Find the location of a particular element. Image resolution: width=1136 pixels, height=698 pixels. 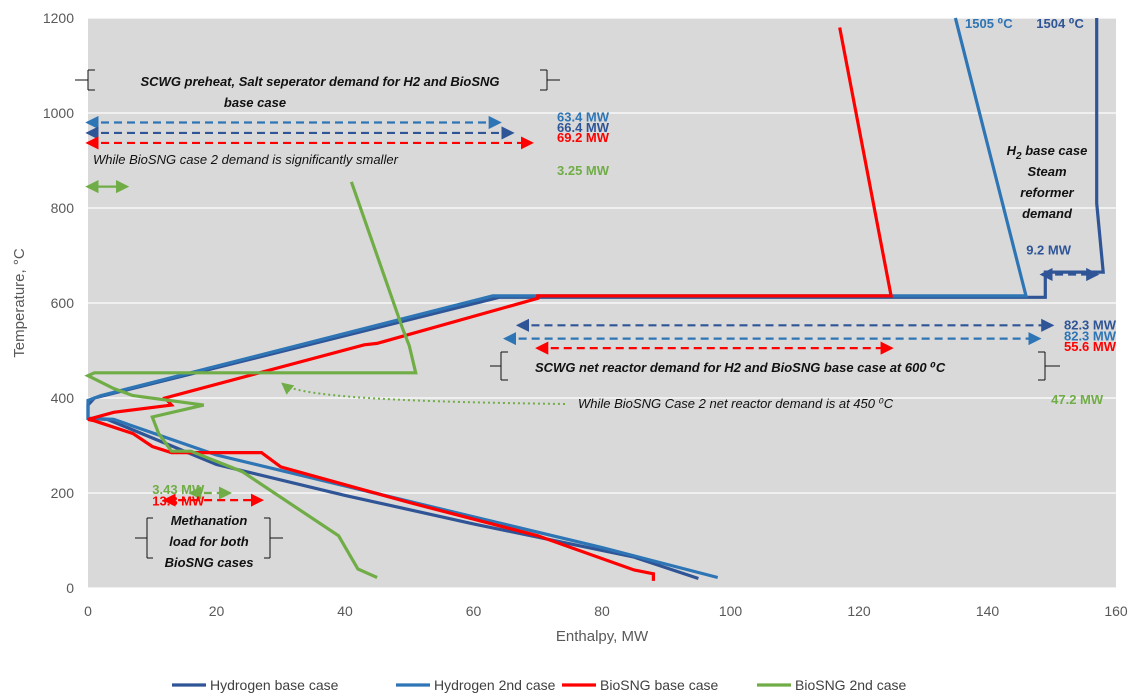

legend-label: Hydrogen 2nd case is located at coordinates (495, 685).